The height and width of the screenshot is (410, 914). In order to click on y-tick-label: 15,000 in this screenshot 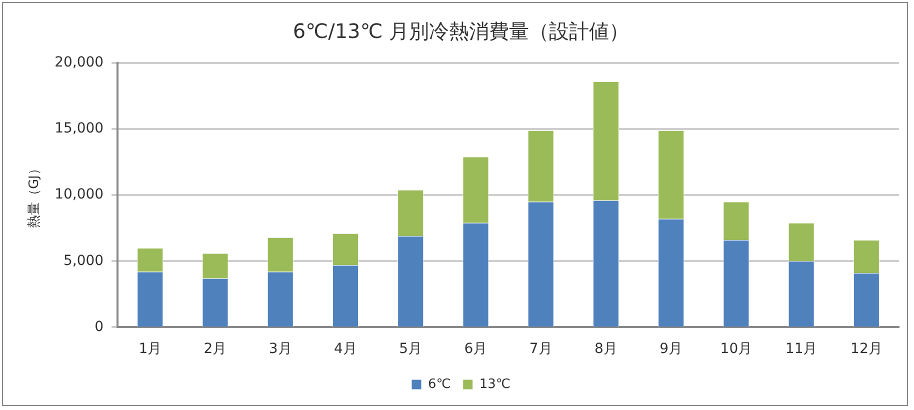, I will do `click(79, 128)`.